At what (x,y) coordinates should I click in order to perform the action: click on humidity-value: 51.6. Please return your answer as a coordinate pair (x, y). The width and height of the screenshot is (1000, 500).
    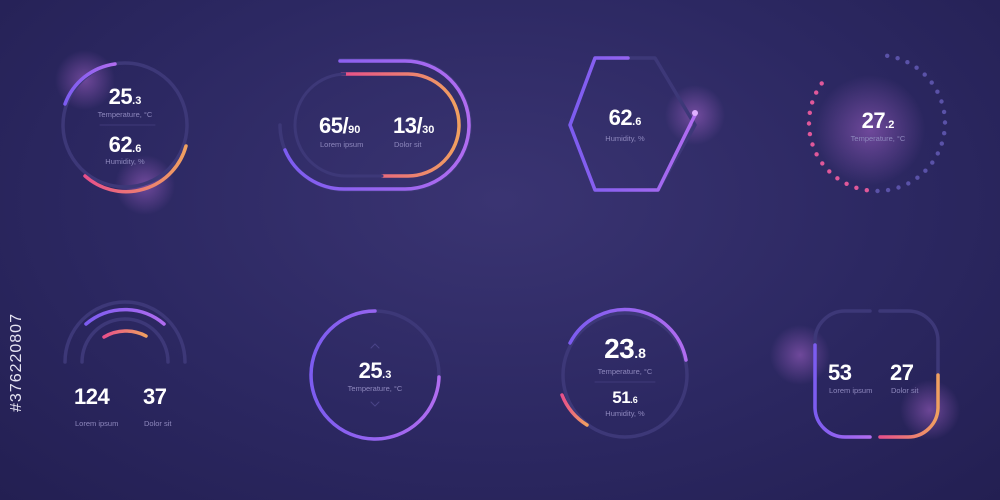
    Looking at the image, I should click on (625, 397).